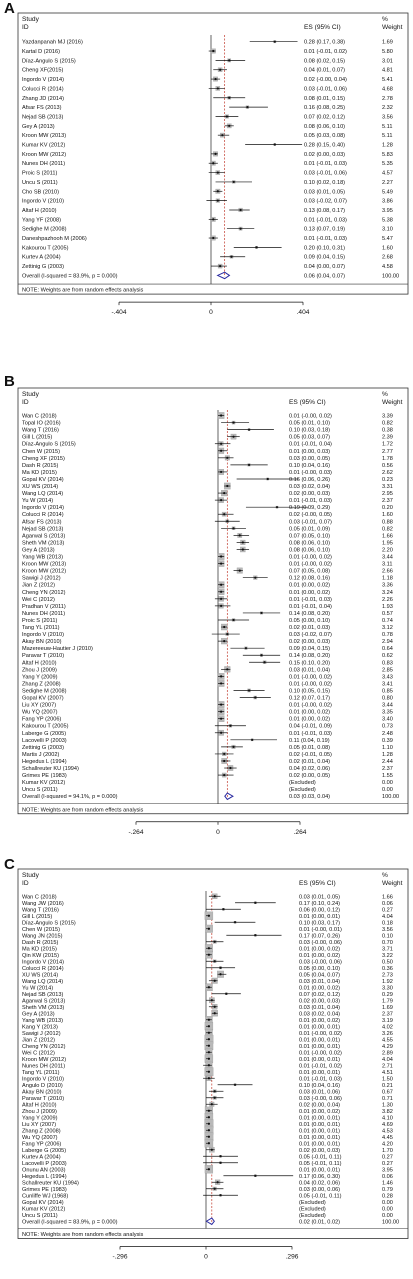 This screenshot has width=413, height=1279. What do you see at coordinates (207, 154) in the screenshot?
I see `study-row: Kroon MW (2012) 0.02 (0.00, 0.03) 5.83` at bounding box center [207, 154].